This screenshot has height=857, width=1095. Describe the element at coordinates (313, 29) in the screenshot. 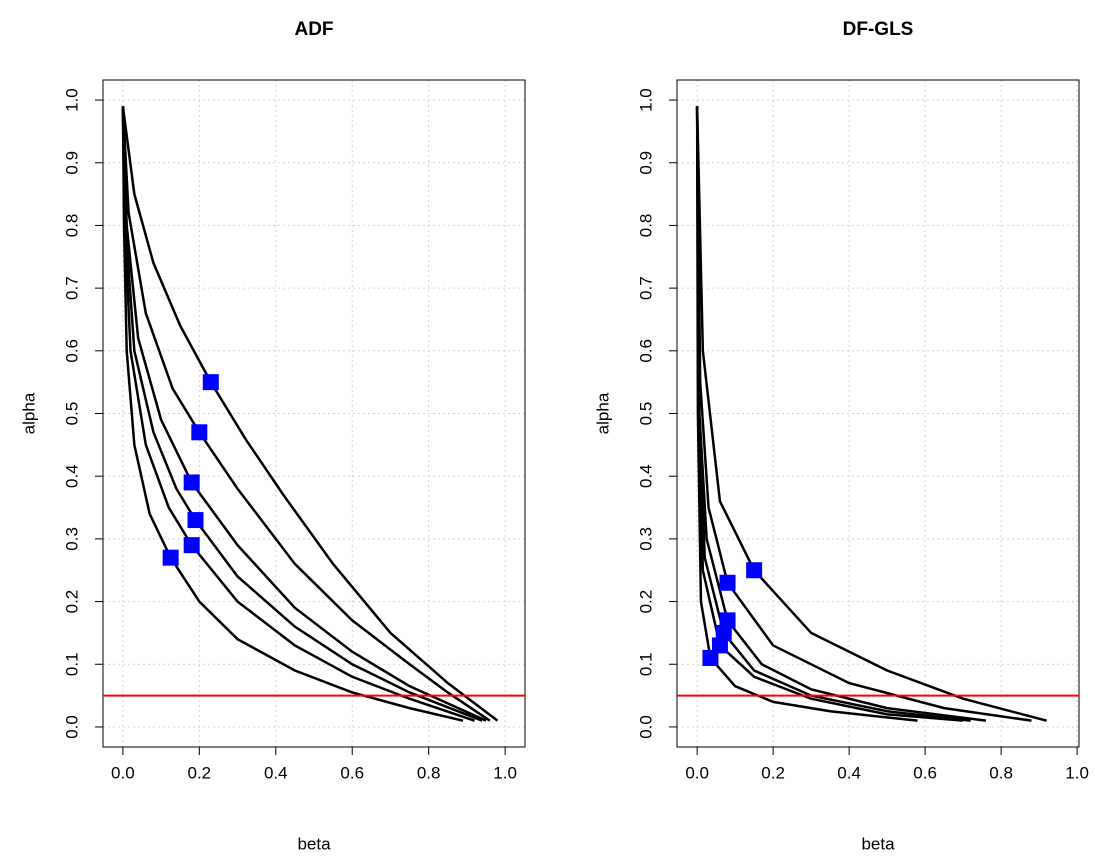

I see `chart-title: ADF` at that location.